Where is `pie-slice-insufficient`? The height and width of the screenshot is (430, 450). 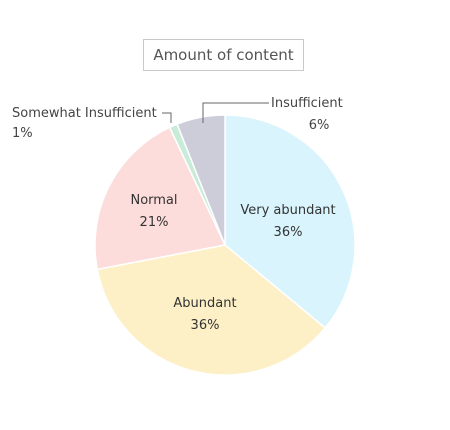 pie-slice-insufficient is located at coordinates (201, 180).